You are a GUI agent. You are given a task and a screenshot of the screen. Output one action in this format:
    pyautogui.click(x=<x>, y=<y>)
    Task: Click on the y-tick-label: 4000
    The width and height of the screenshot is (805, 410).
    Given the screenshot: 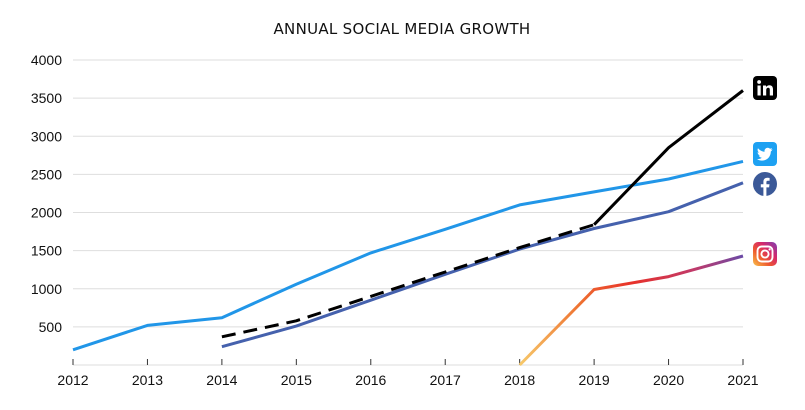 What is the action you would take?
    pyautogui.click(x=46, y=60)
    